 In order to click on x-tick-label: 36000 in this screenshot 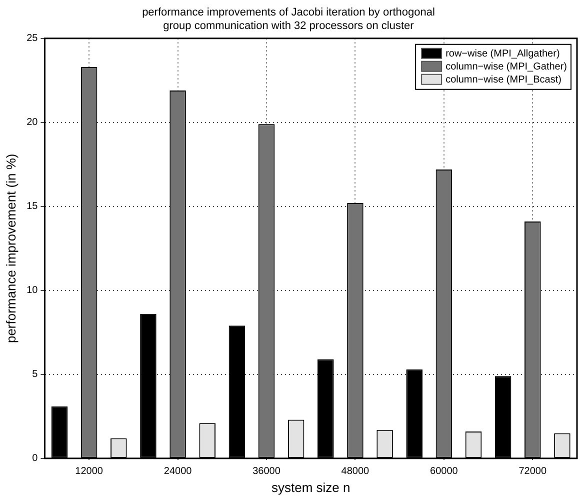, I will do `click(266, 472)`.